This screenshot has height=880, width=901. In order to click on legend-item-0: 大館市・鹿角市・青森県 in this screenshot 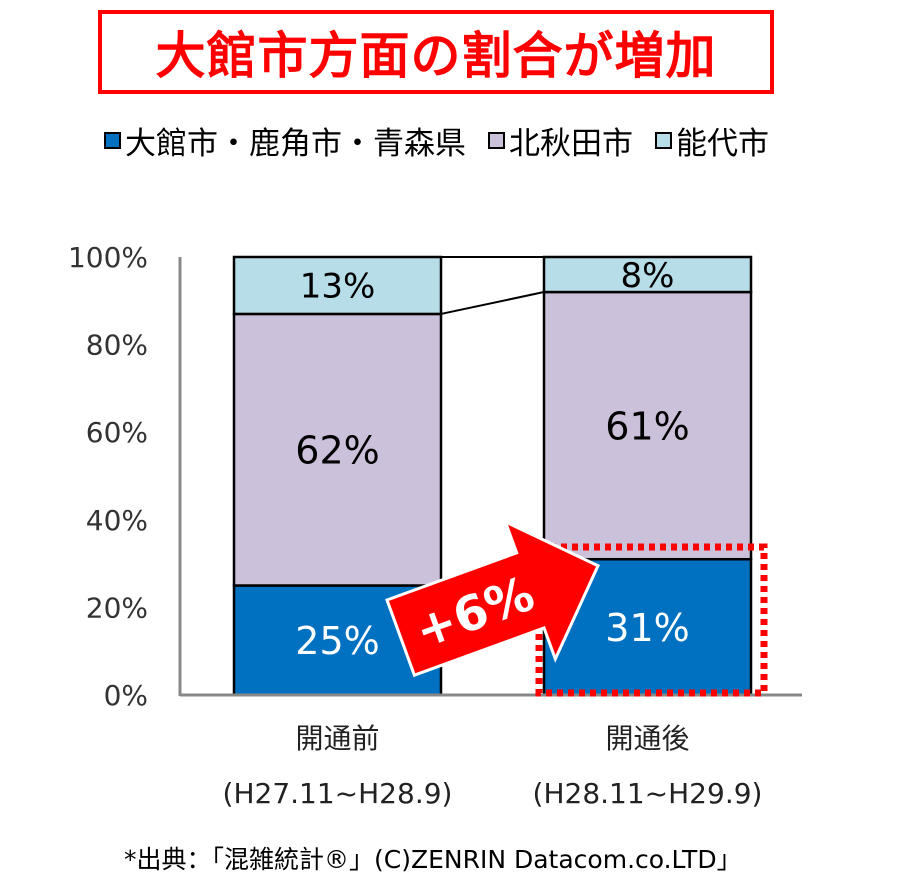, I will do `click(285, 140)`.